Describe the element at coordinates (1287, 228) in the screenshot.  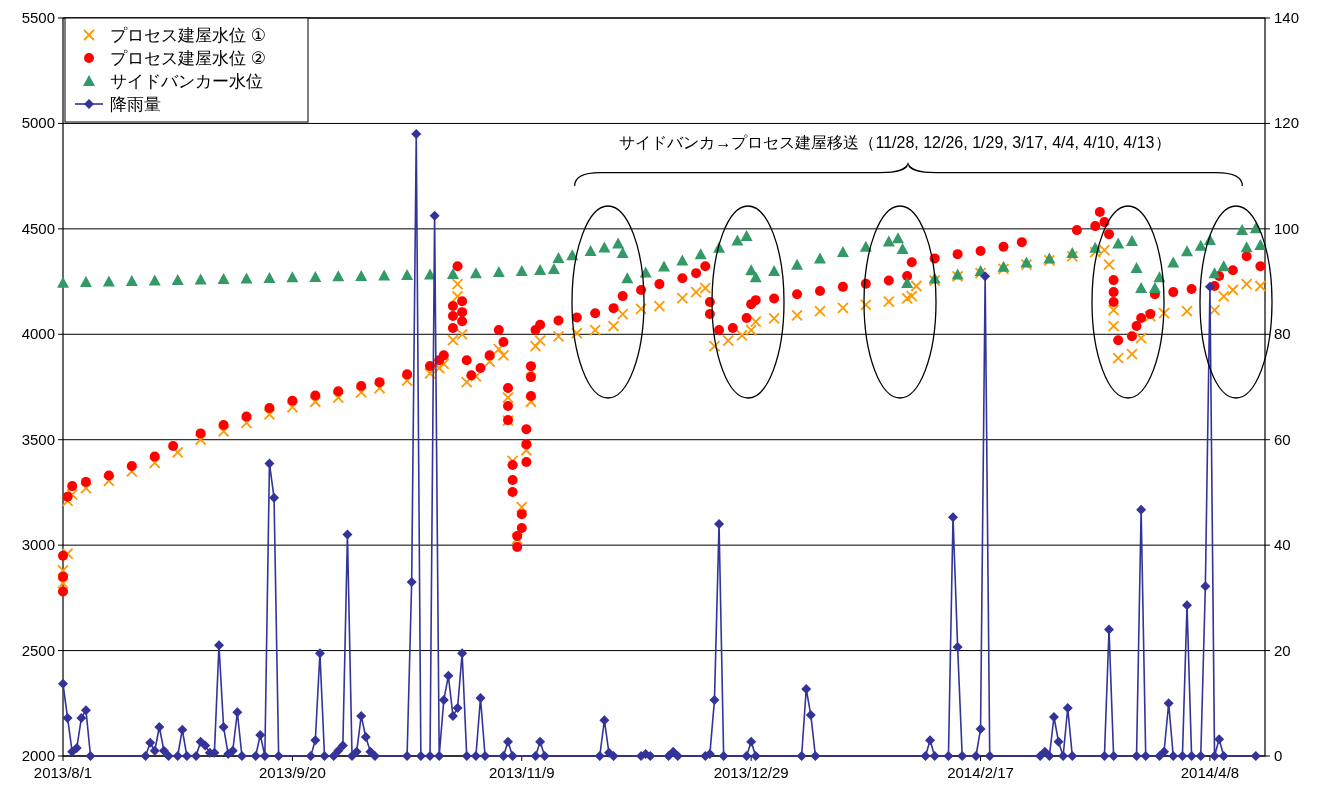
I see `y2-tick-label: 100` at that location.